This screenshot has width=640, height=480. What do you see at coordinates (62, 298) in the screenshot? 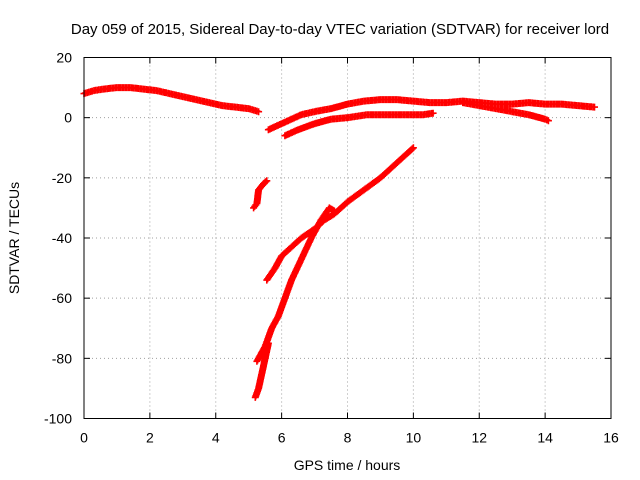
I see `y-tick-label: -60` at bounding box center [62, 298].